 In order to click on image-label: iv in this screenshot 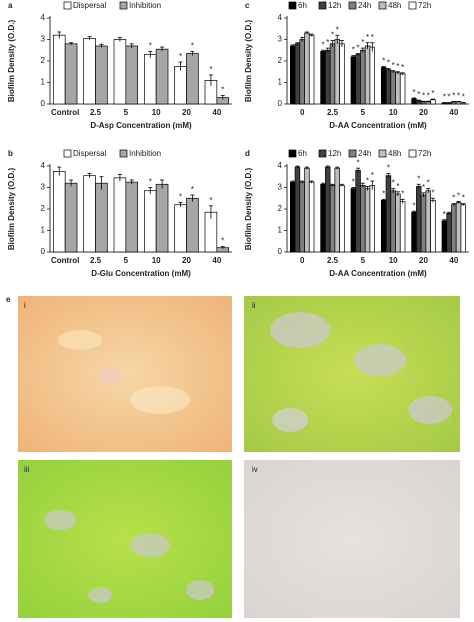, I will do `click(255, 469)`.